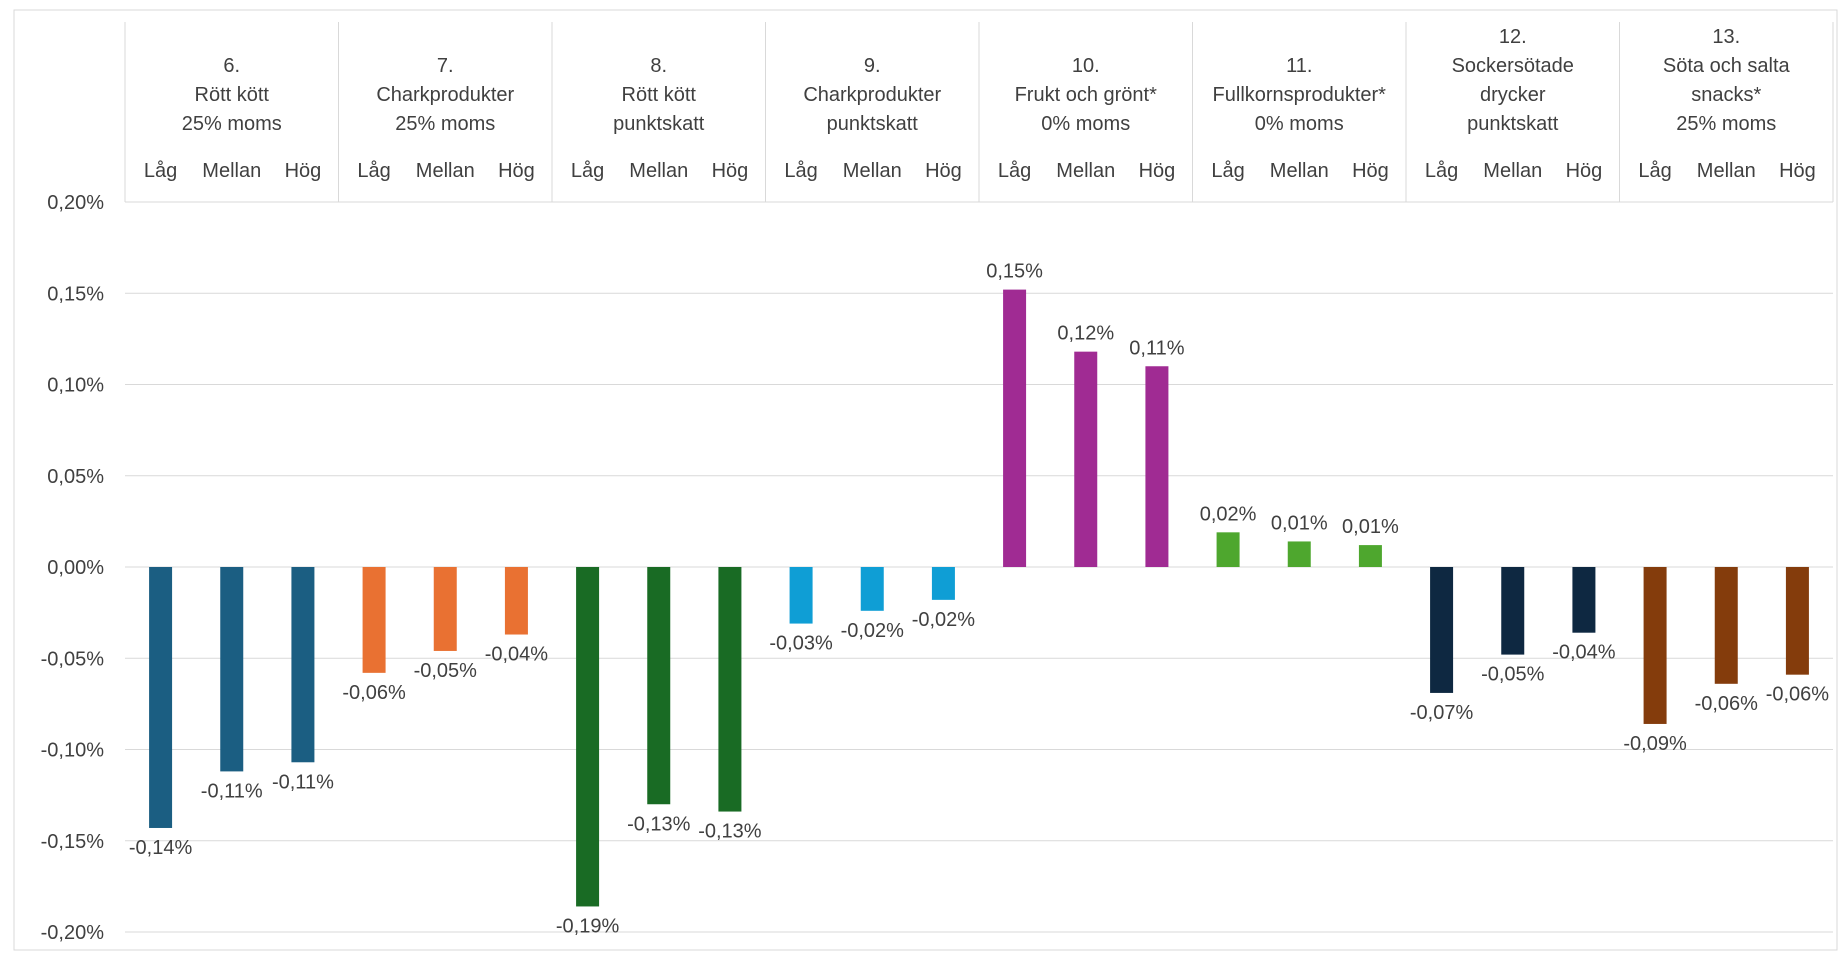 The width and height of the screenshot is (1843, 959). Describe the element at coordinates (658, 66) in the screenshot. I see `group-header-label: 8.` at that location.